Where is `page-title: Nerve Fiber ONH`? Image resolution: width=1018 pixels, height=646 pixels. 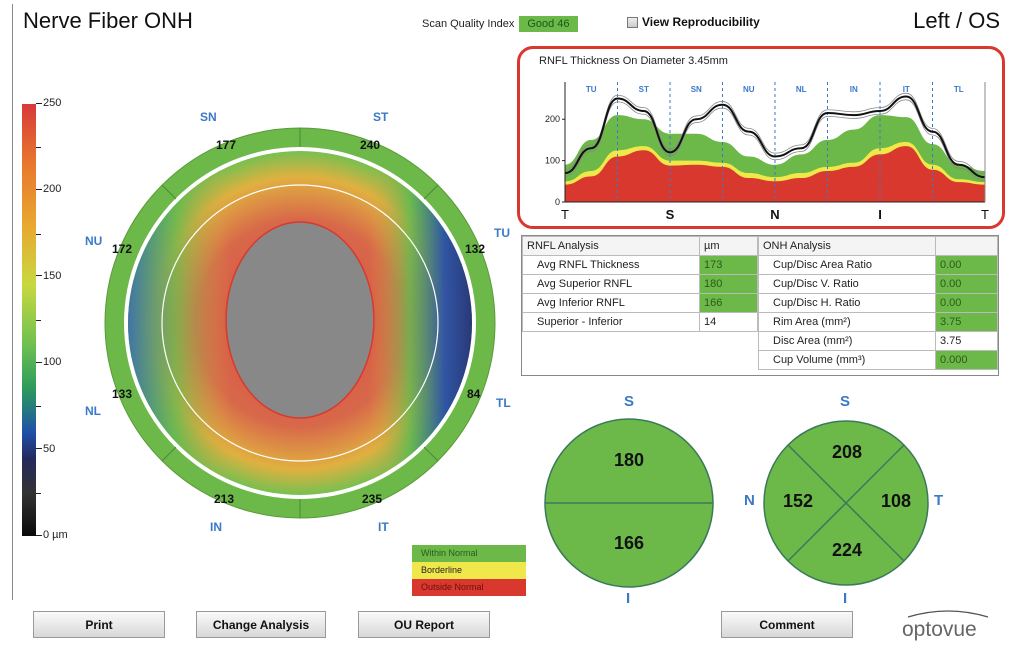 page-title: Nerve Fiber ONH is located at coordinates (108, 20).